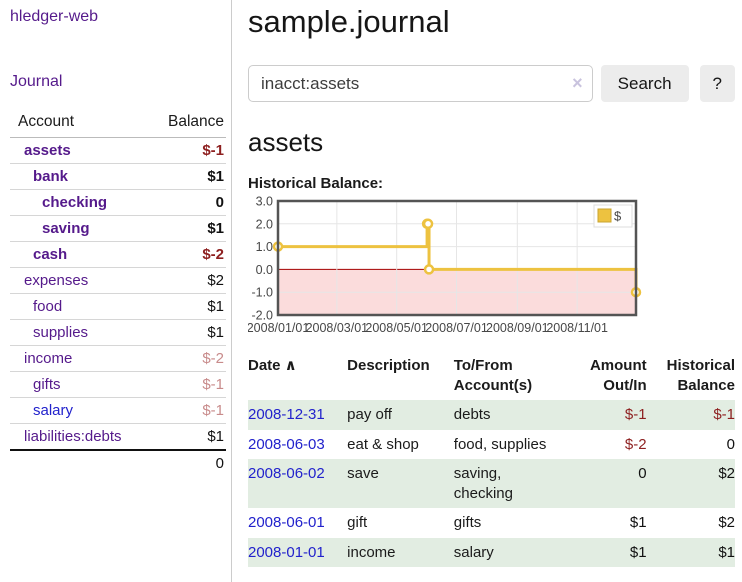 The image size is (742, 582). I want to click on y-axis-tick-label: -1.0, so click(262, 293).